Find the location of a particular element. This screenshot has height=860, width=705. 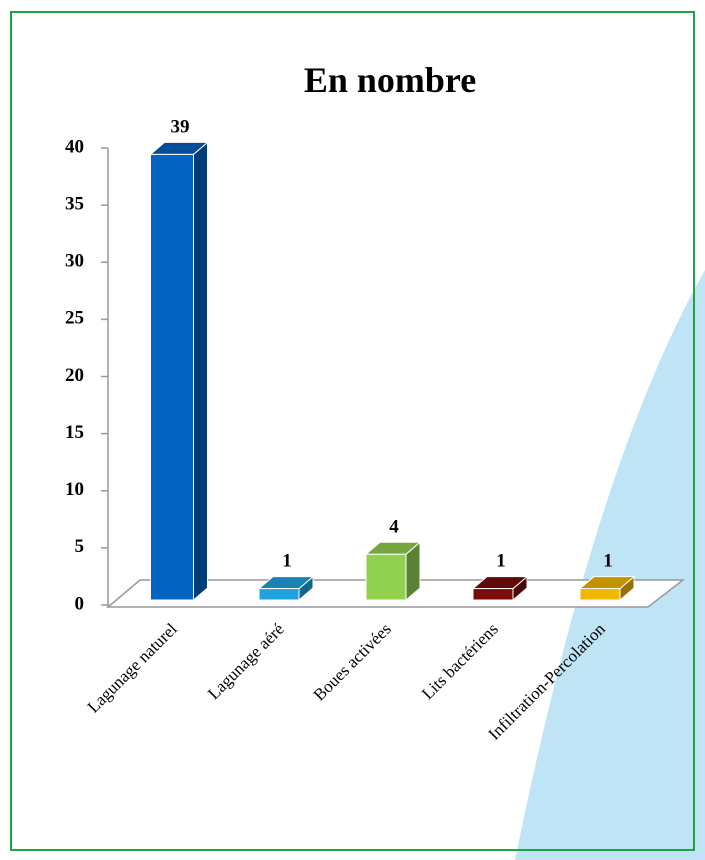

y-tick-label: 5 is located at coordinates (80, 546).